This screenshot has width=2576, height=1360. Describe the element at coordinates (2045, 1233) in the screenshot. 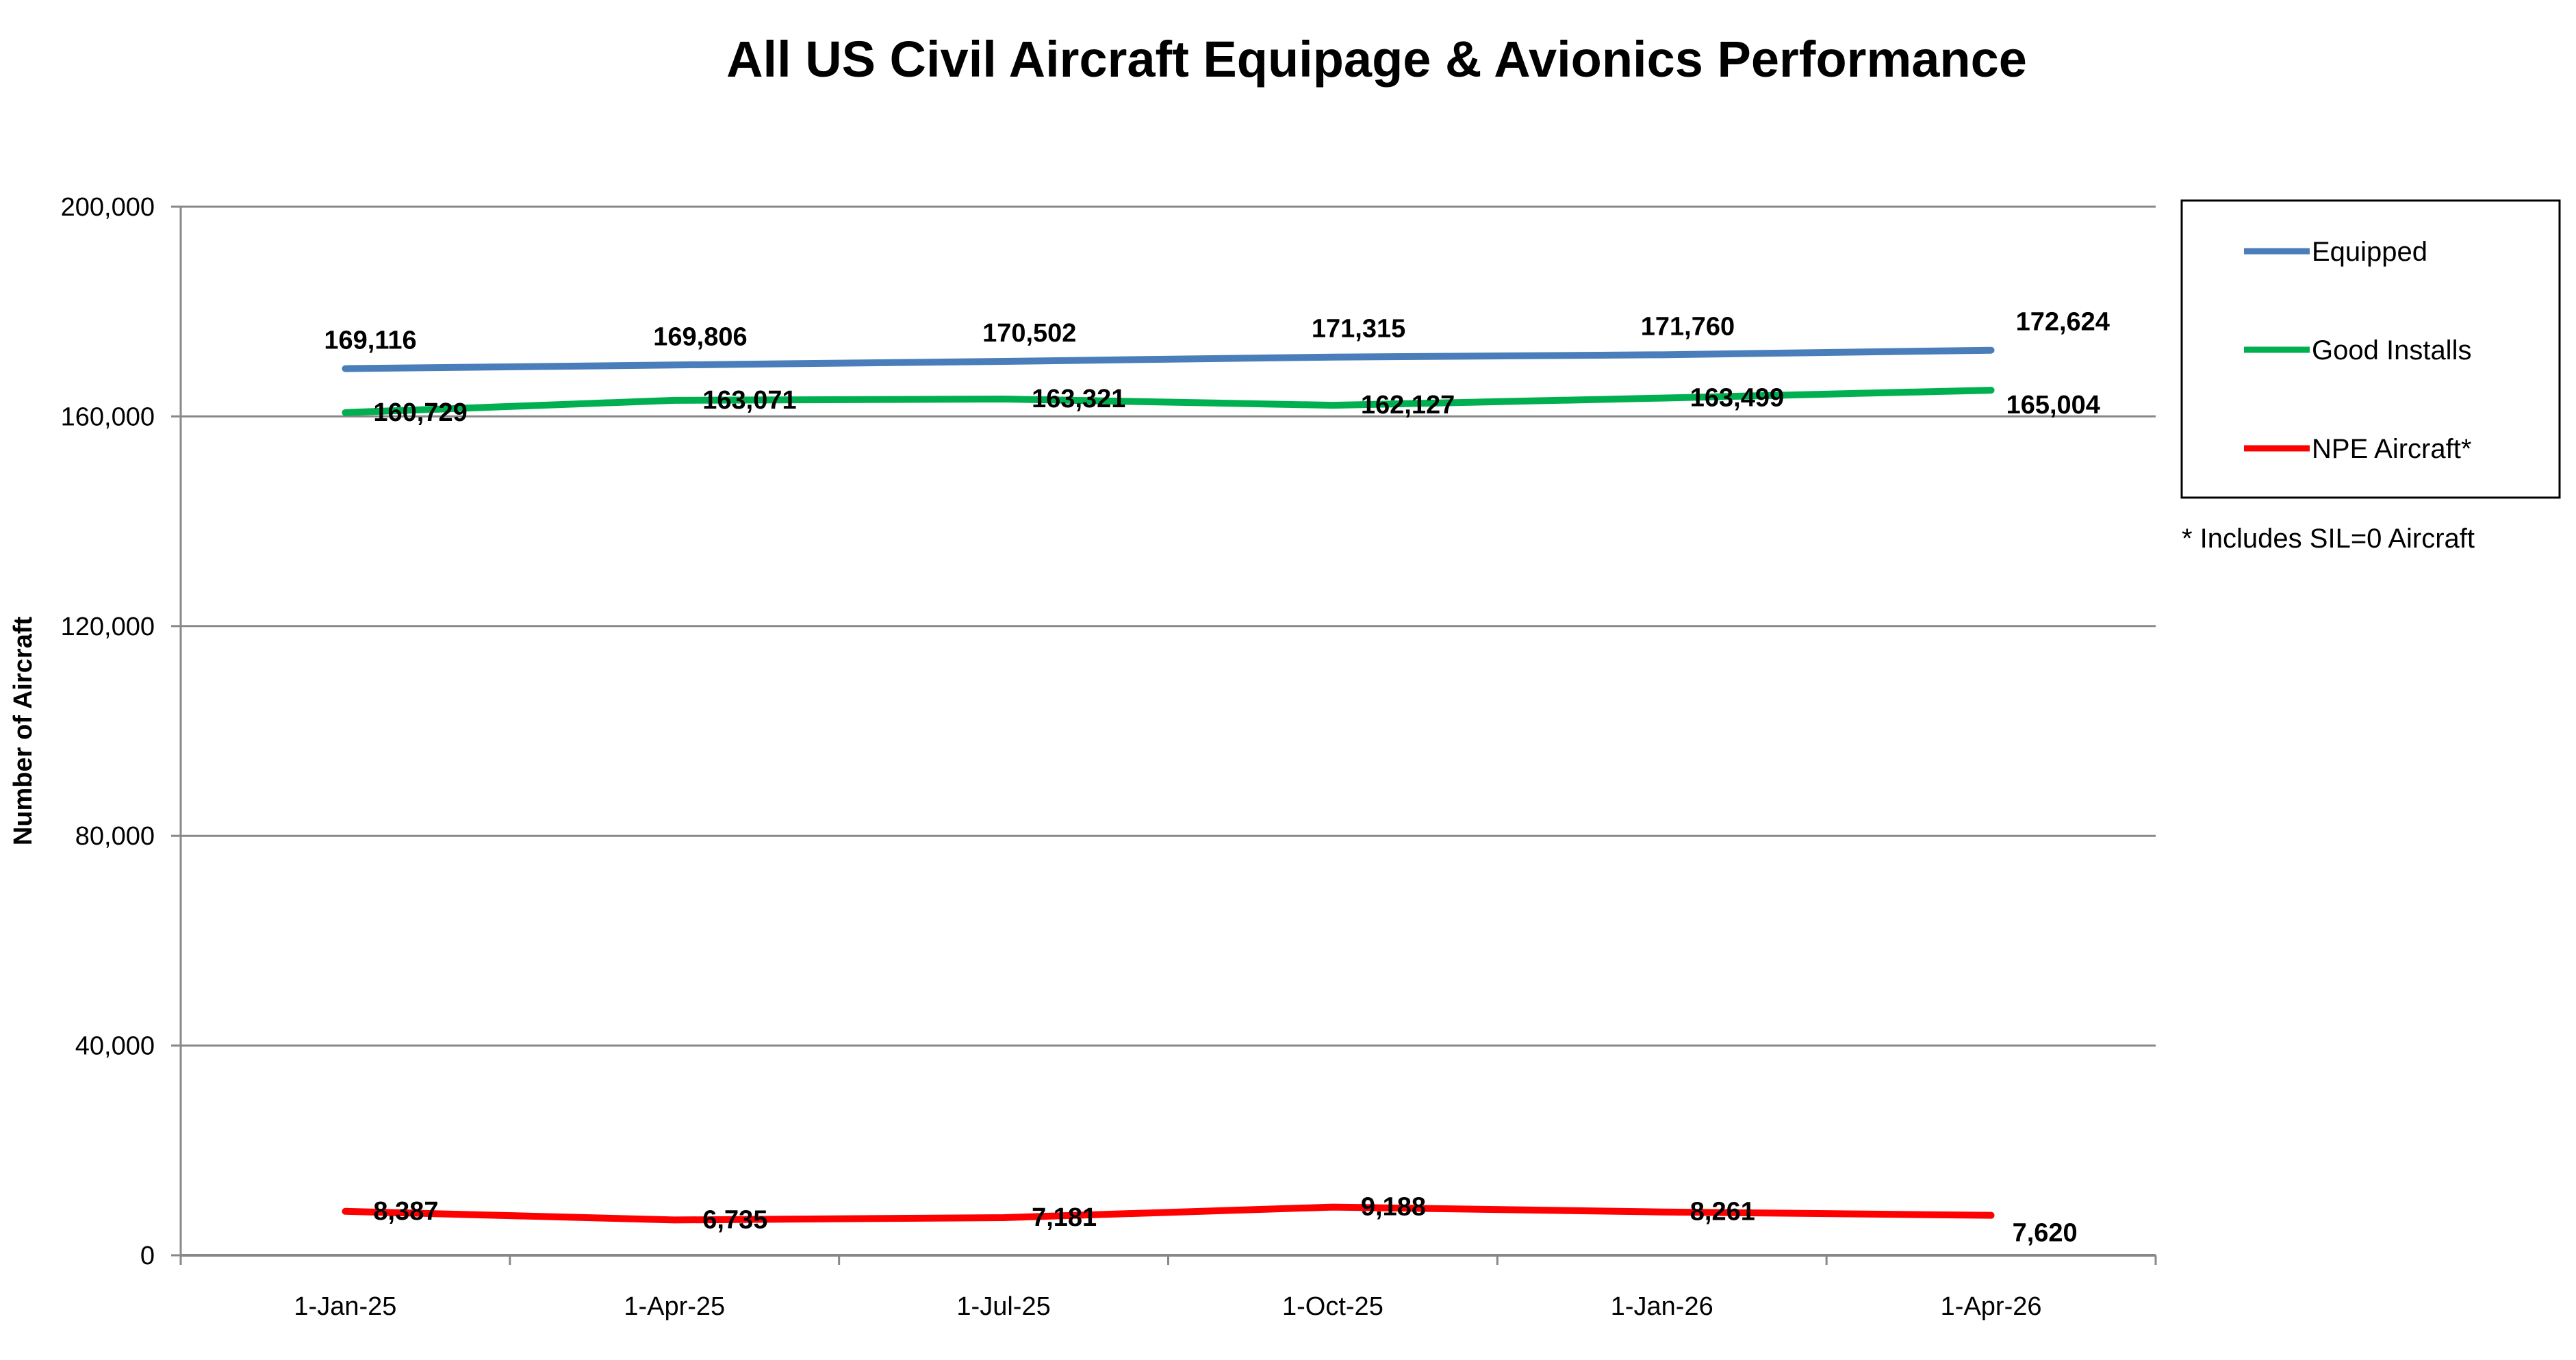

I see `data-label: 7,620` at that location.